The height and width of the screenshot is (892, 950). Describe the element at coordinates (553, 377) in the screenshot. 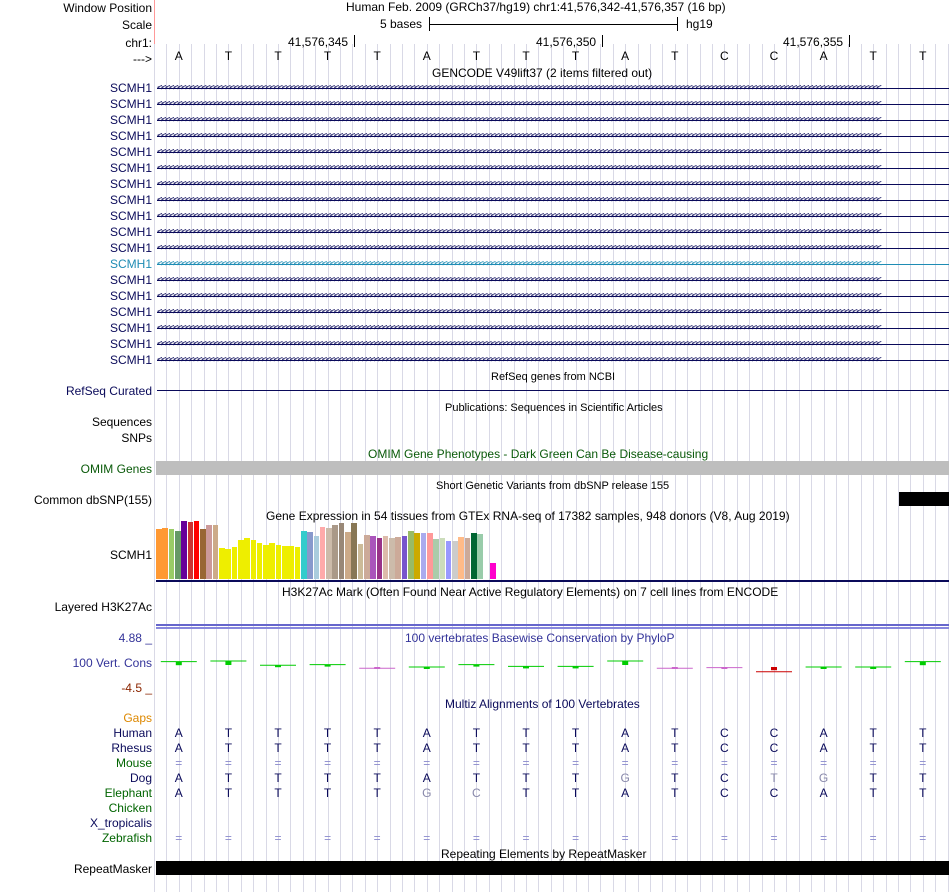

I see `refseq-track-title: RefSeq genes from NCBI` at that location.